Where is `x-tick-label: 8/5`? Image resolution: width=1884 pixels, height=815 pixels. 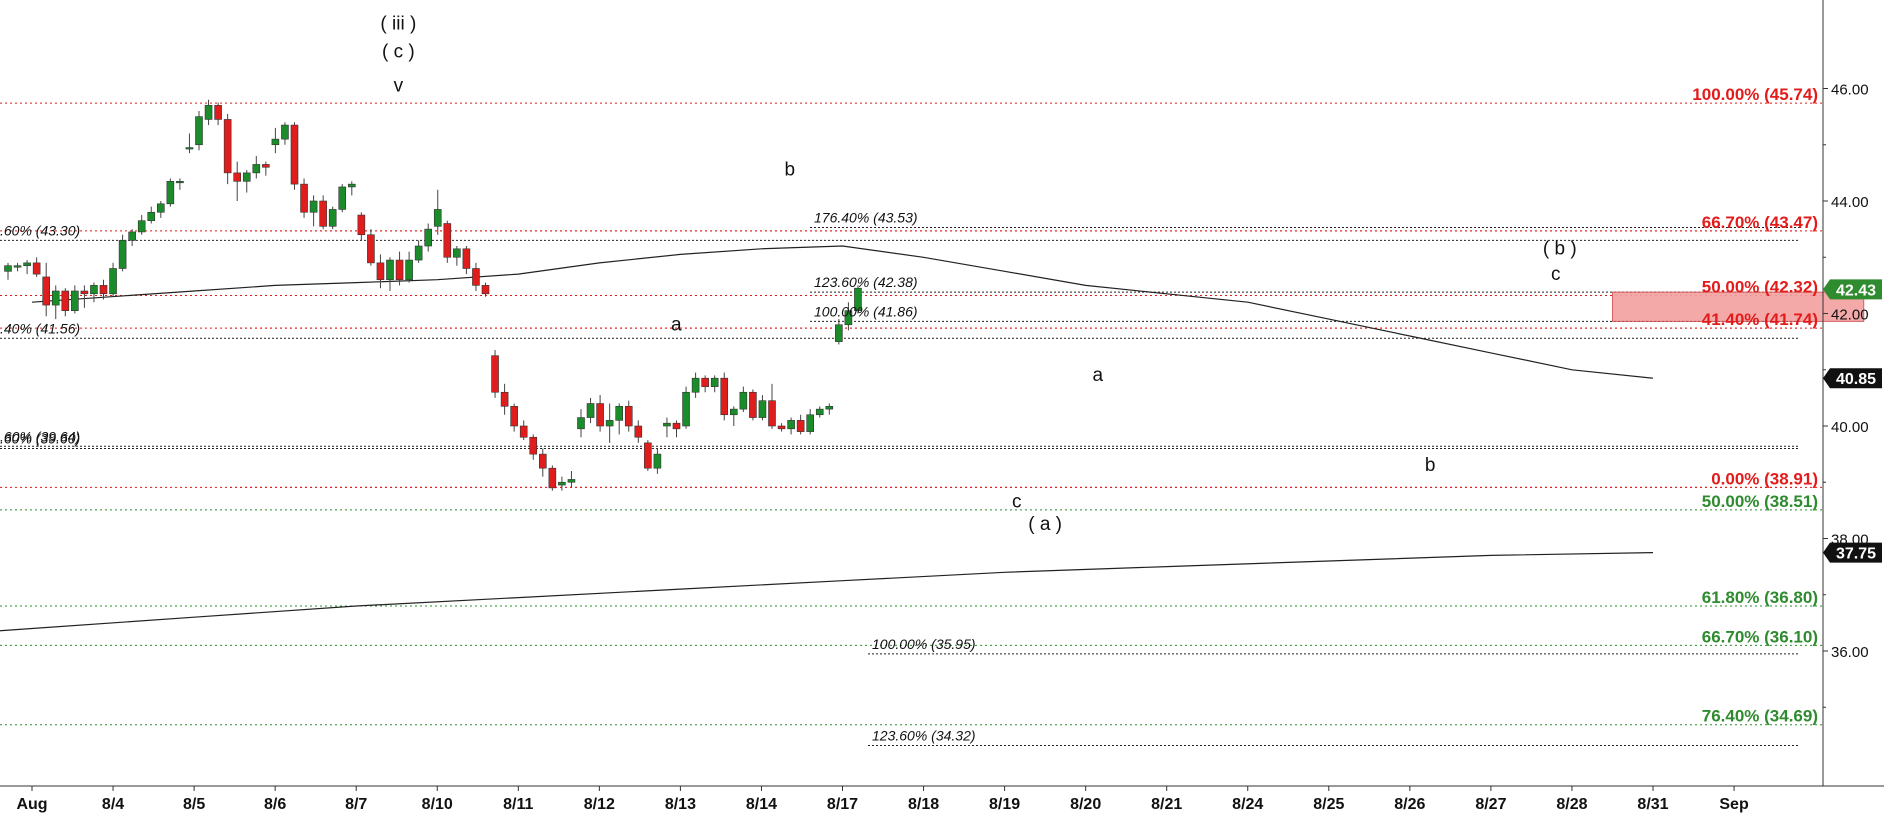
x-tick-label: 8/5 is located at coordinates (194, 804).